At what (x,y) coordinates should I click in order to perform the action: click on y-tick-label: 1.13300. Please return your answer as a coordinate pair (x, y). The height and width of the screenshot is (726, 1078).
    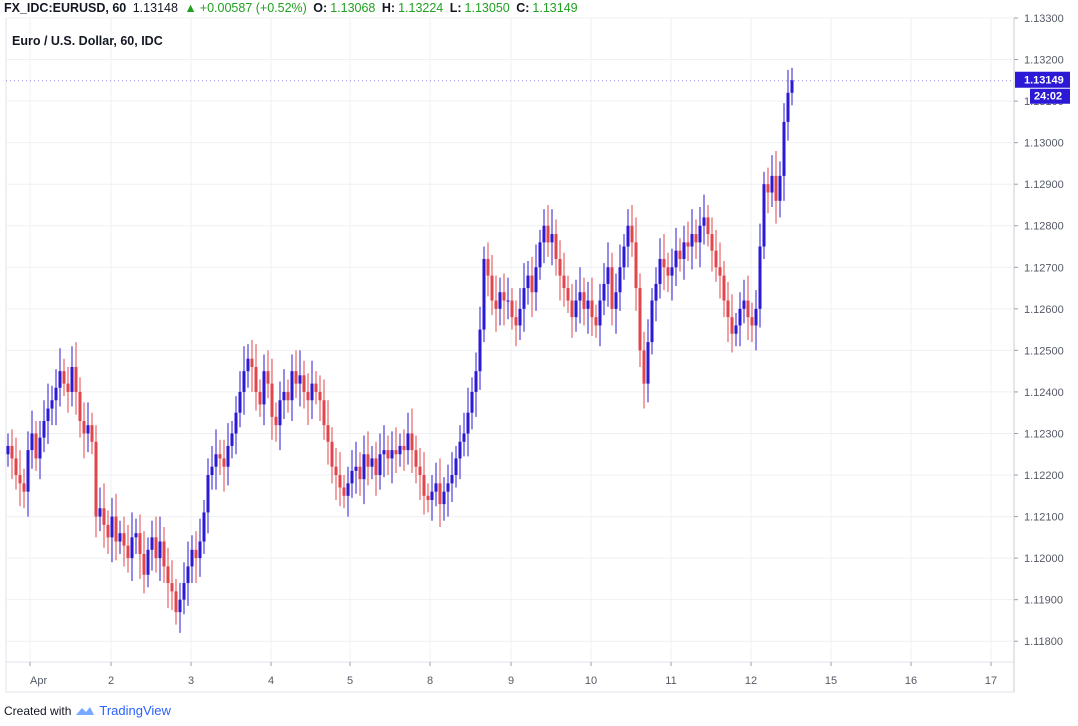
    Looking at the image, I should click on (1044, 19).